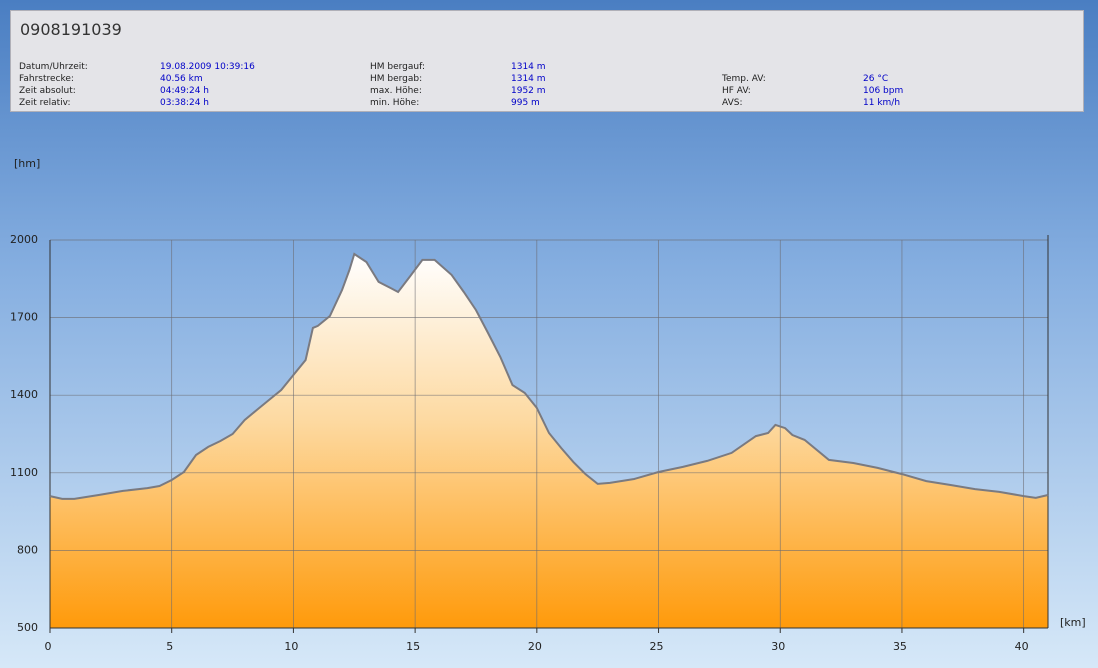 The height and width of the screenshot is (668, 1098). Describe the element at coordinates (71, 29) in the screenshot. I see `title: 0908191039` at that location.